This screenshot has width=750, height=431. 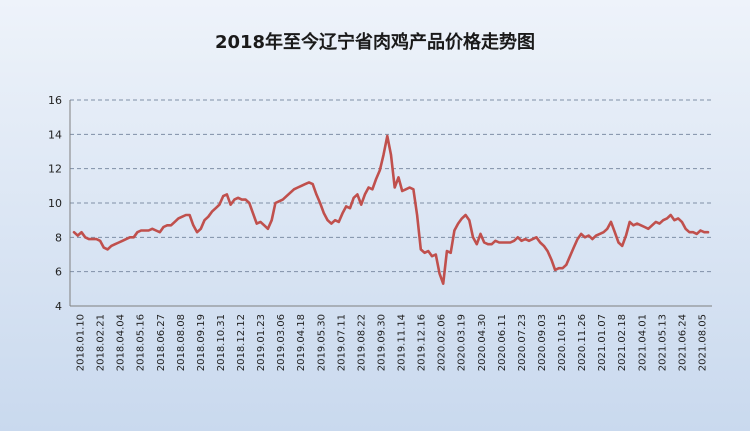 I want to click on x-tick-label: 2018.01.10, so click(x=81, y=342).